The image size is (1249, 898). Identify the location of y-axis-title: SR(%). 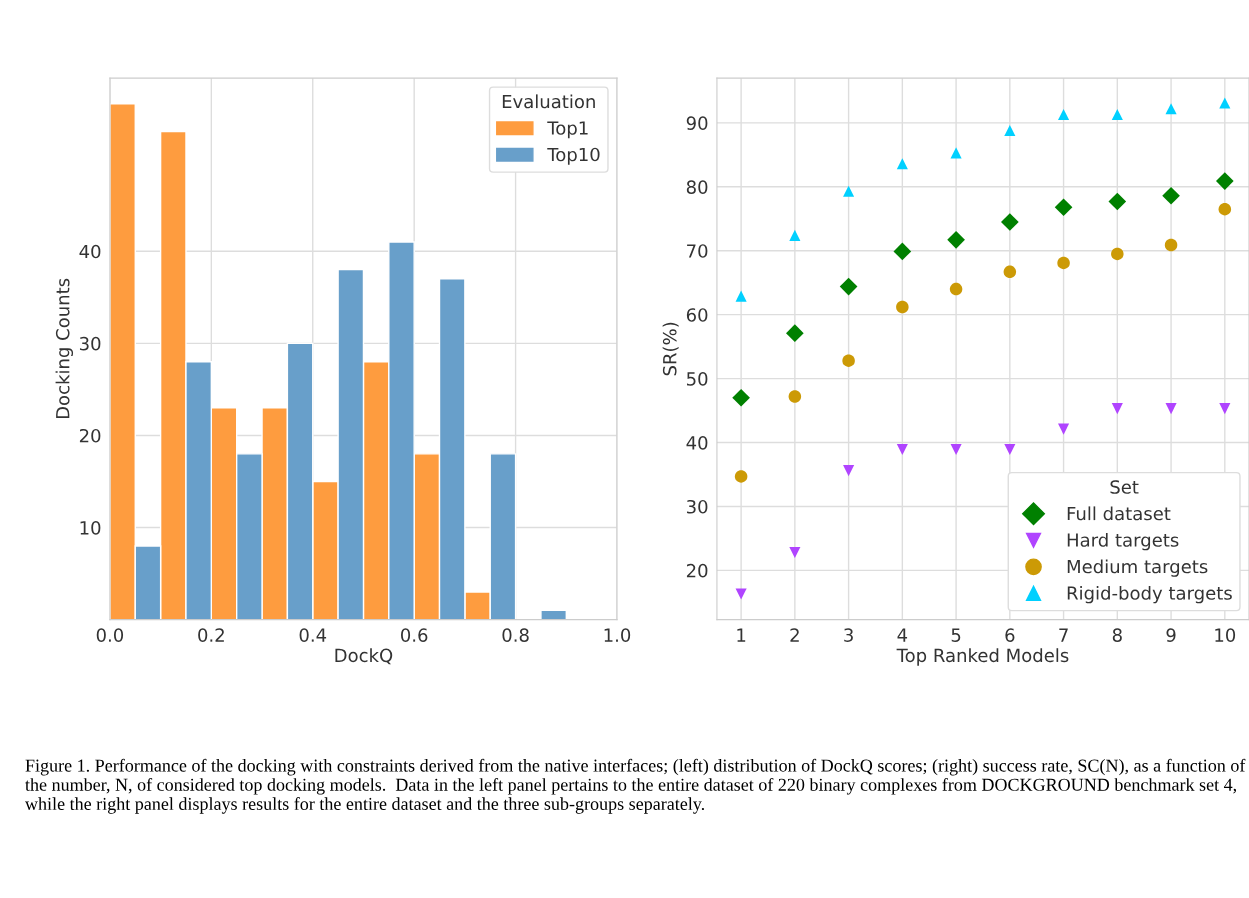
(670, 349).